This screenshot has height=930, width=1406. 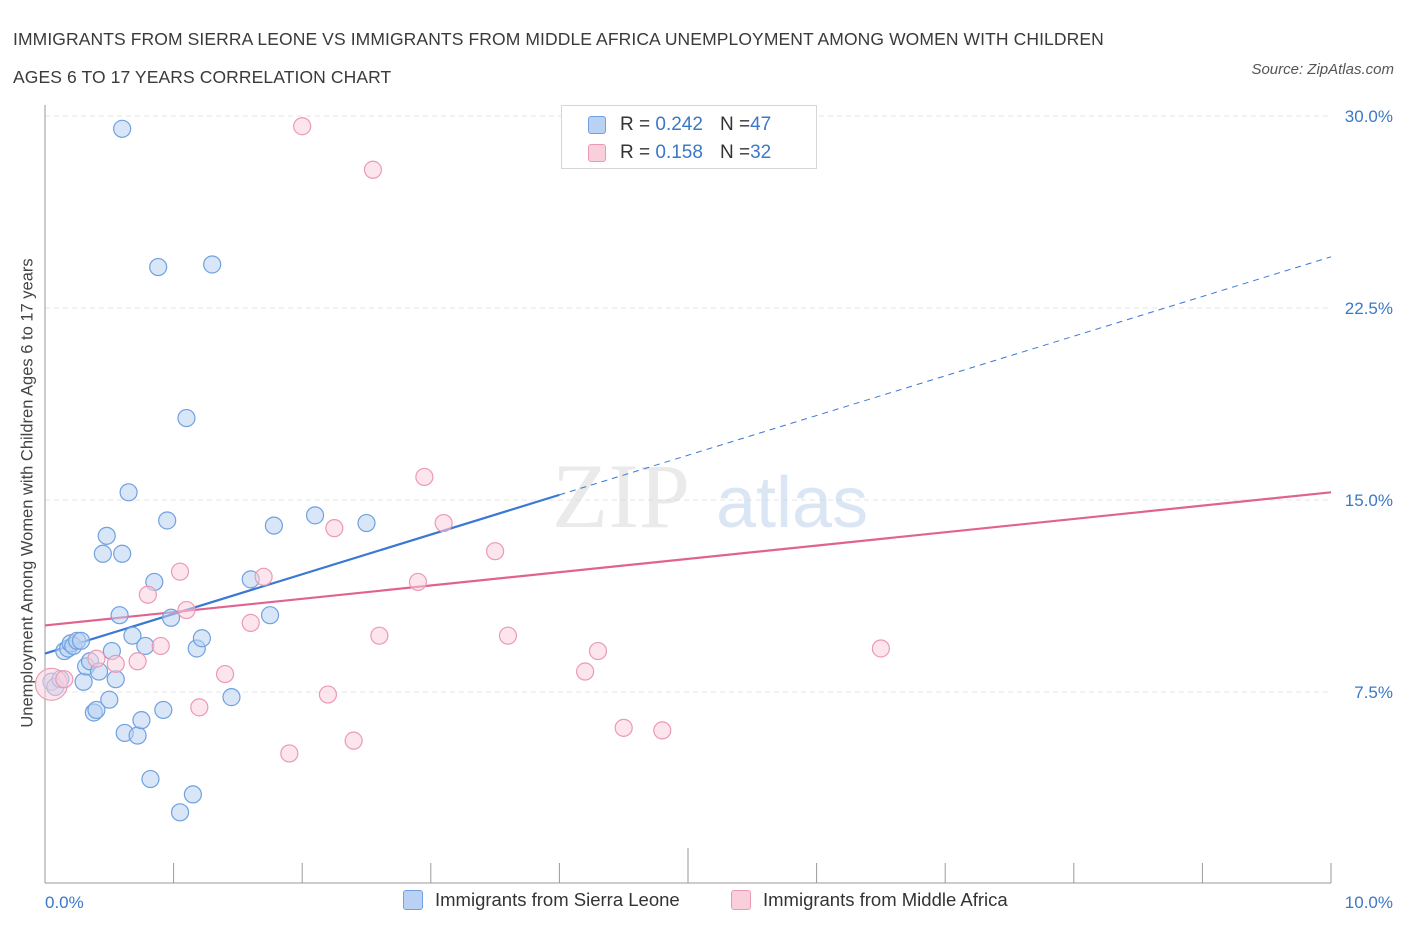 What do you see at coordinates (302, 574) in the screenshot?
I see `trendline-sierra-leone` at bounding box center [302, 574].